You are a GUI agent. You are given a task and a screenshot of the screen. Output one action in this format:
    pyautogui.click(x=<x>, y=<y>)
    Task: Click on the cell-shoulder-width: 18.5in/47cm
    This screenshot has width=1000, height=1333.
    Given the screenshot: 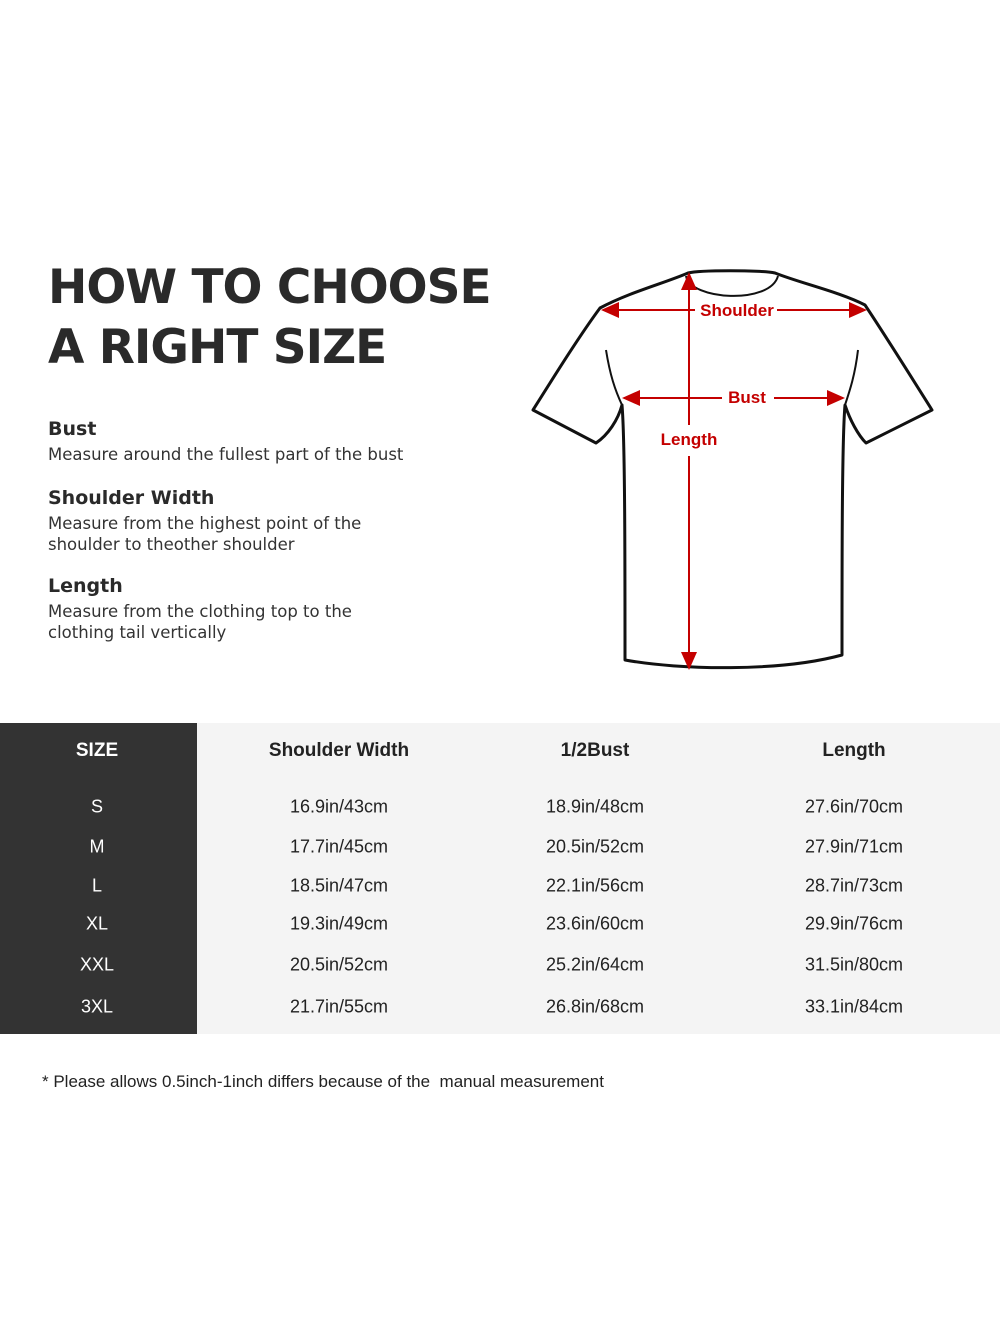 What is the action you would take?
    pyautogui.click(x=339, y=885)
    